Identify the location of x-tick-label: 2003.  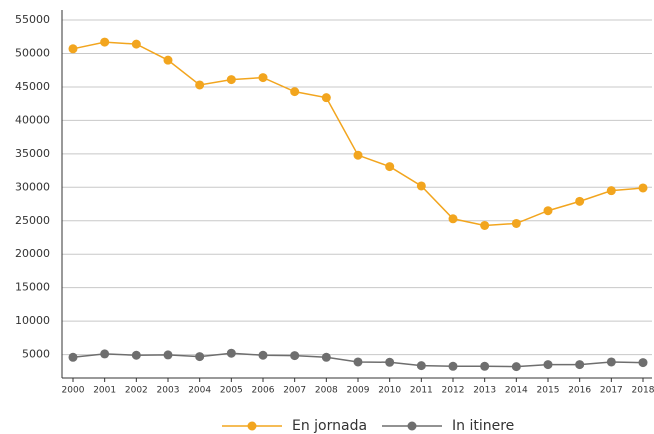
(168, 391).